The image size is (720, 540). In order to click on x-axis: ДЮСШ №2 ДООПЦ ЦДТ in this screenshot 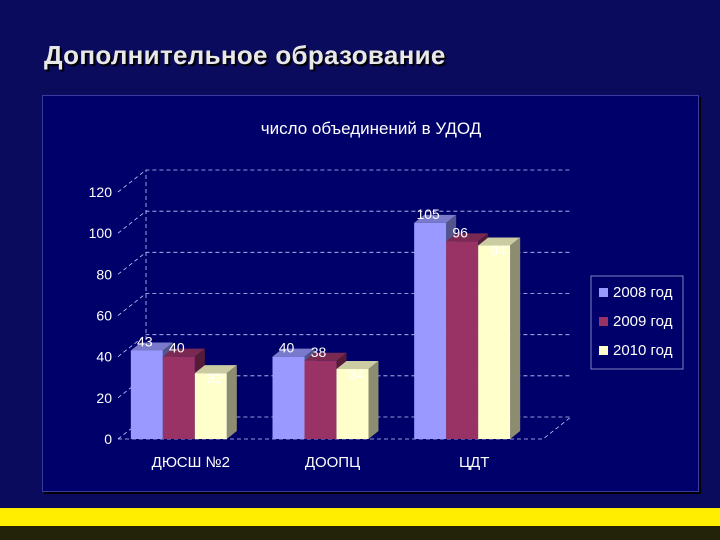, I will do `click(321, 462)`.